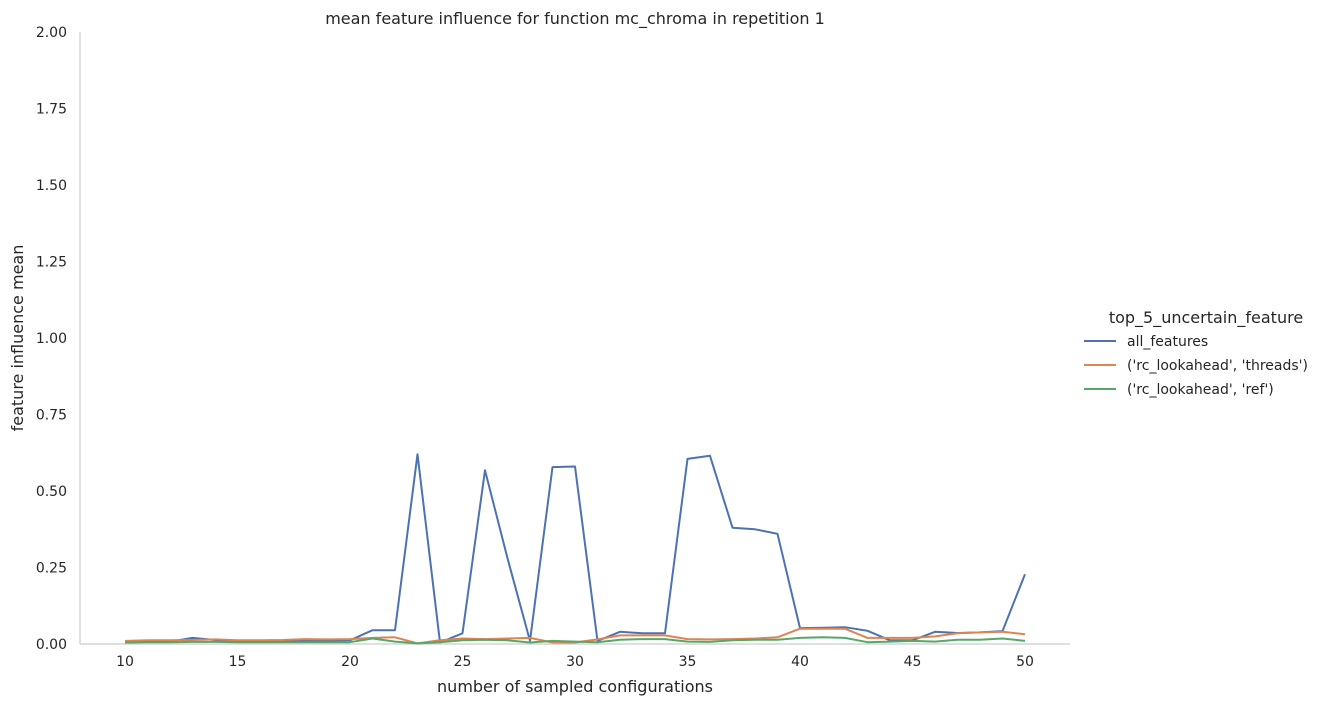 This screenshot has height=710, width=1338. I want to click on y-tick-labels: 0.00 0.25 0.50 0.75 1.00 1.25 1.50 1.75 2.00, so click(51, 339).